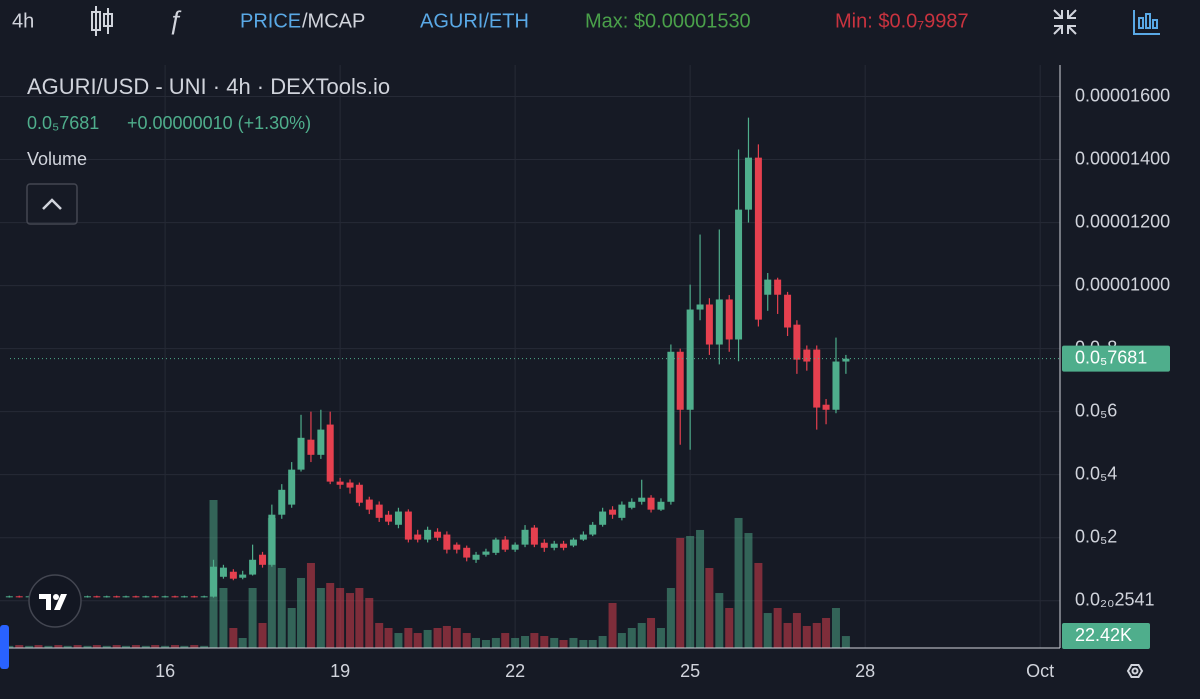 The width and height of the screenshot is (1200, 699). Describe the element at coordinates (1096, 410) in the screenshot. I see `y-tick-label: 0.0₅6` at that location.